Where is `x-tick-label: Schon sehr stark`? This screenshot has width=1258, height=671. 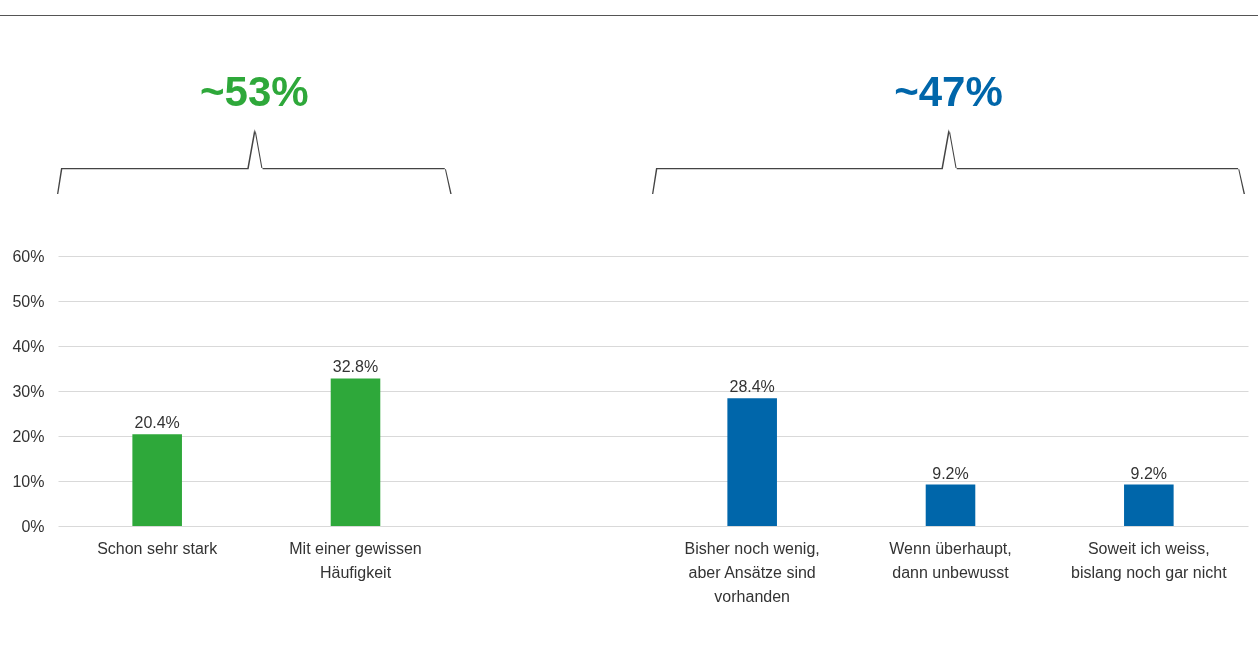 x-tick-label: Schon sehr stark is located at coordinates (158, 548).